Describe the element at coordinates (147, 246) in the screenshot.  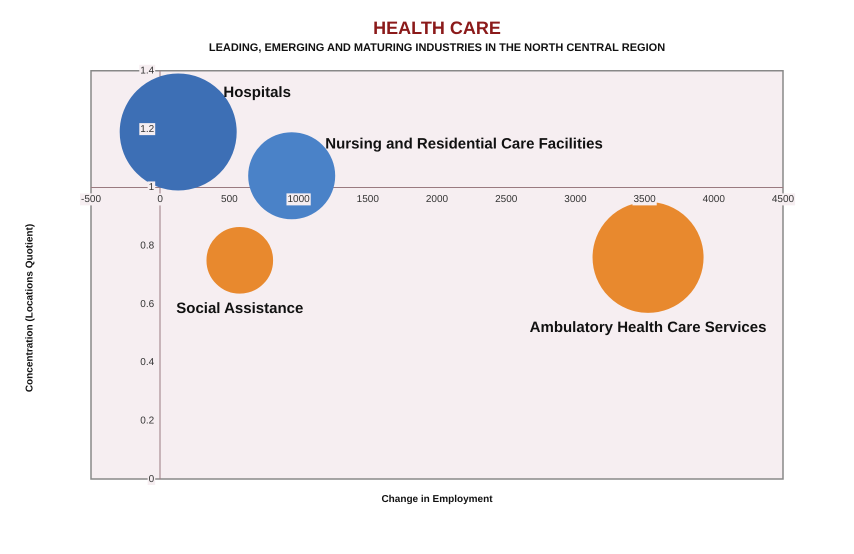
I see `y-tick-label: 0.8` at that location.